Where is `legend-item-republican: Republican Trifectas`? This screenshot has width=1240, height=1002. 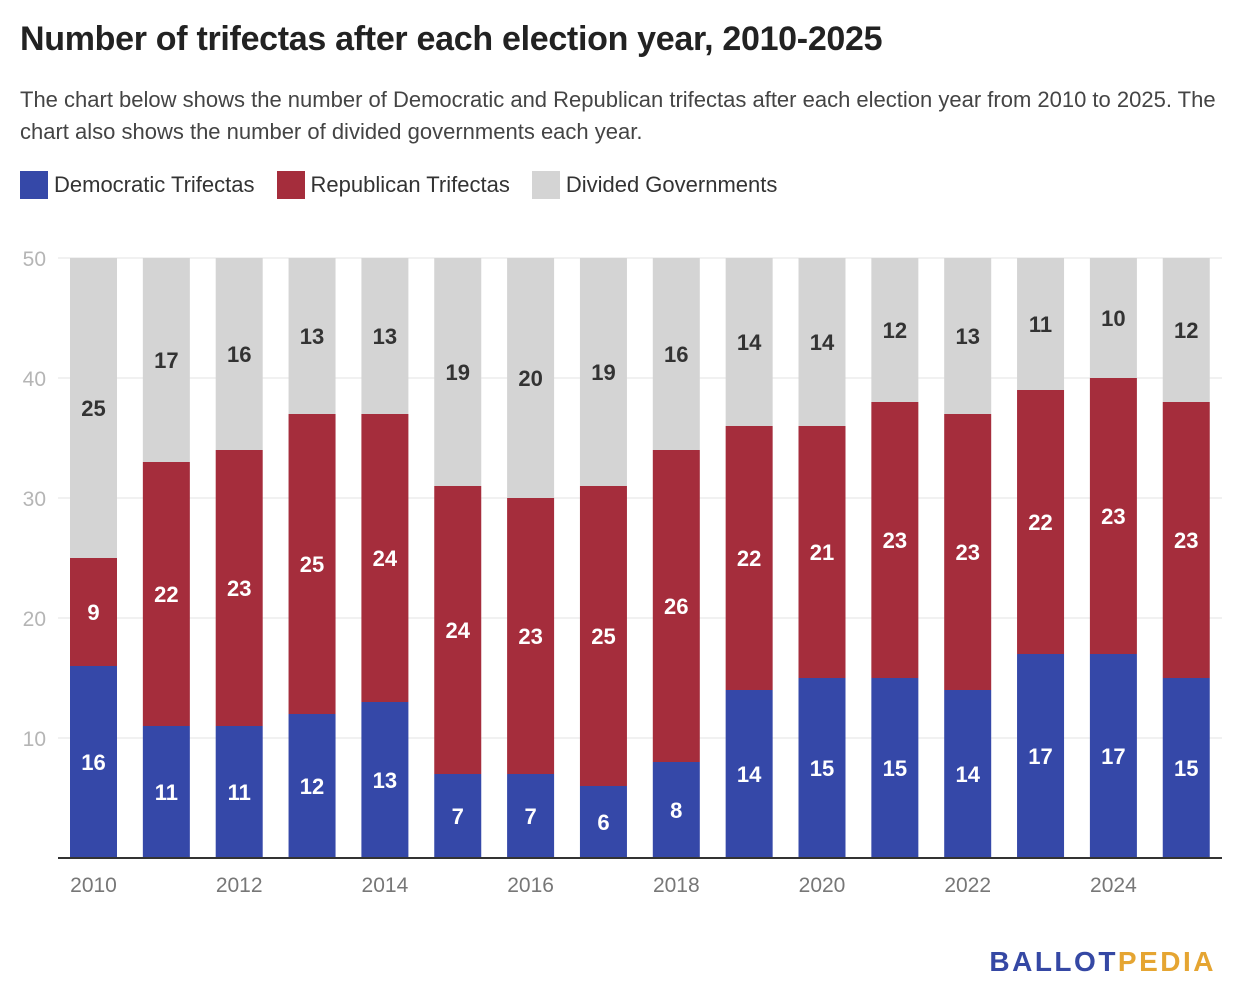
legend-item-republican: Republican Trifectas is located at coordinates (393, 185).